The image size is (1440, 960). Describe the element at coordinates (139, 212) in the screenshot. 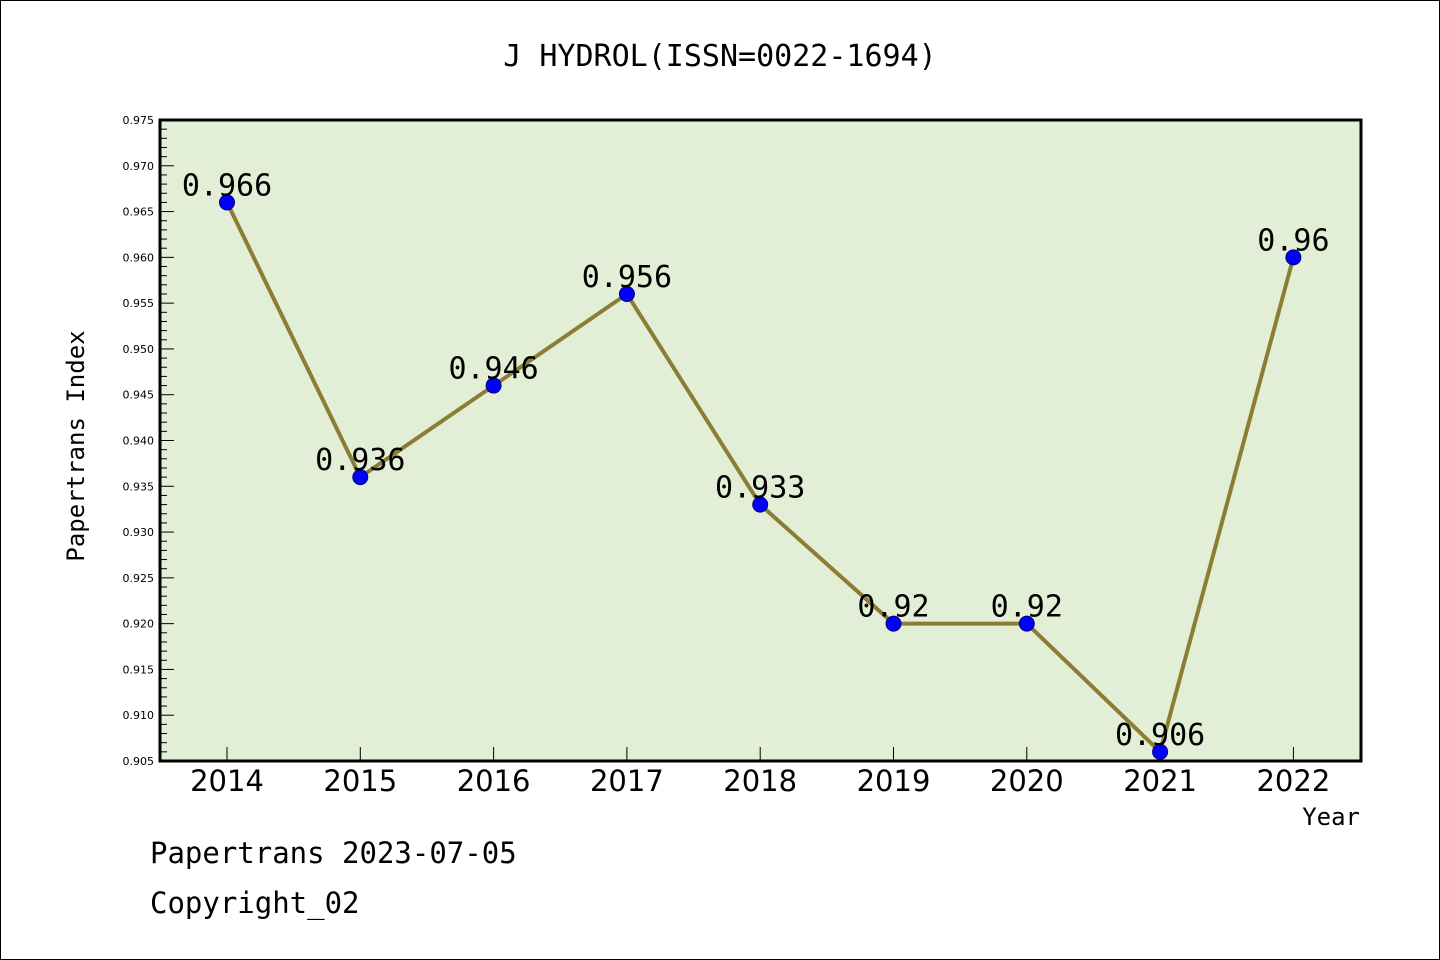

I see `y-tick-label: 0.965` at that location.